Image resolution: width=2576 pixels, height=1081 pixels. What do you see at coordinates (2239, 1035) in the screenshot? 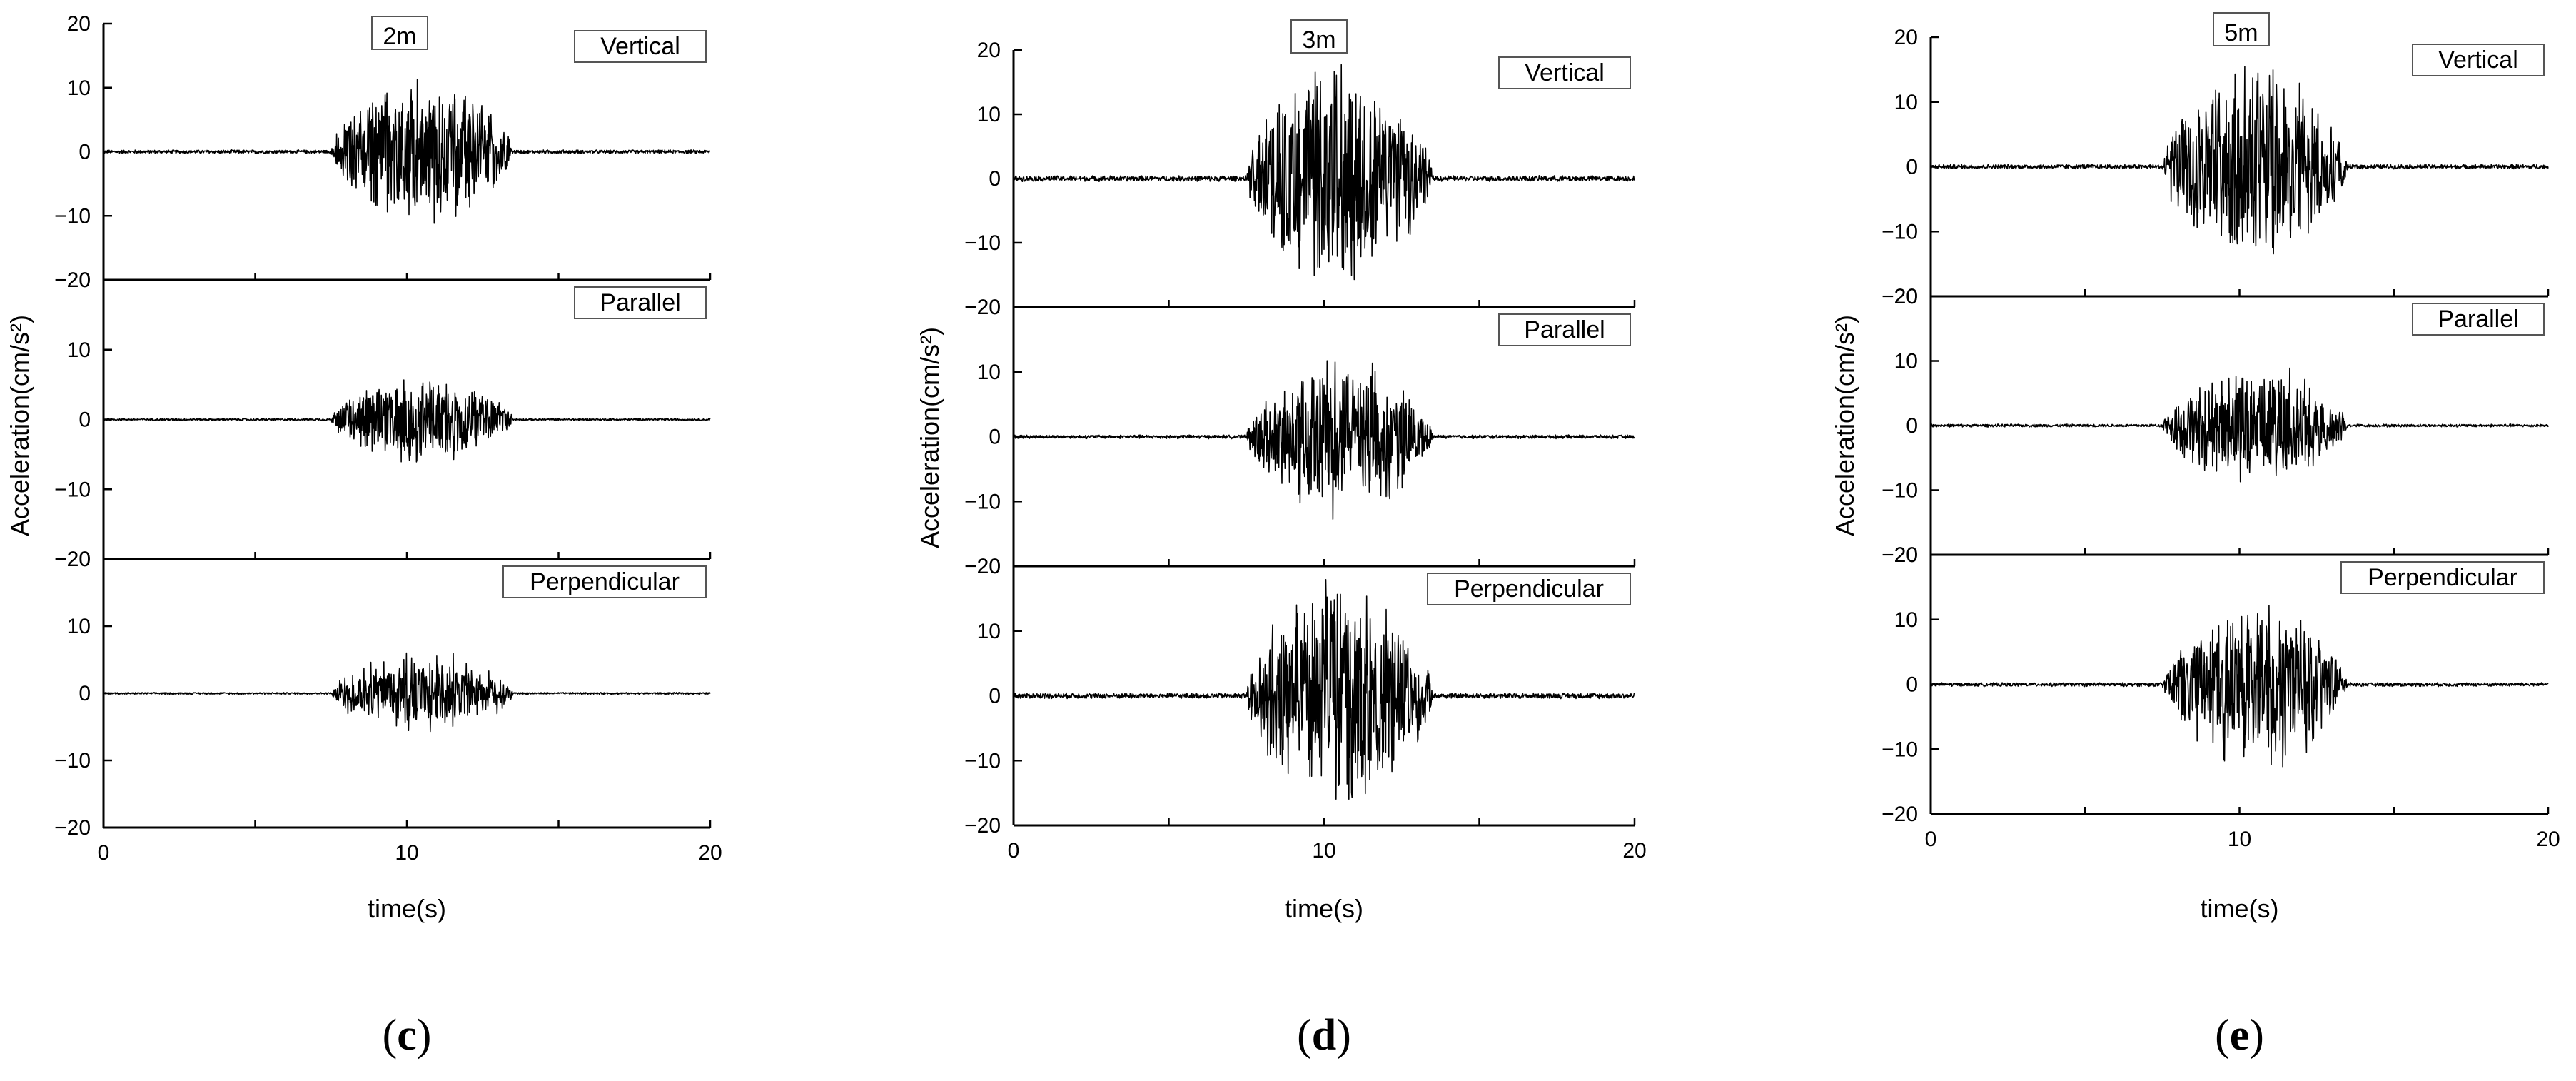
I see `panel-caption: (e)` at bounding box center [2239, 1035].